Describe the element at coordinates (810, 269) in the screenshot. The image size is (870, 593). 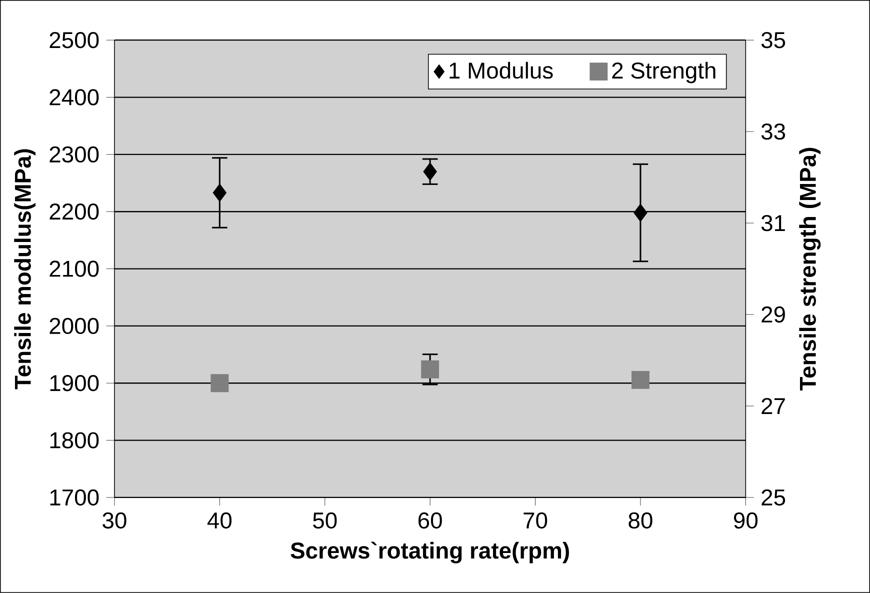
I see `y2-axis-title: Tensile strength (MPa)` at that location.